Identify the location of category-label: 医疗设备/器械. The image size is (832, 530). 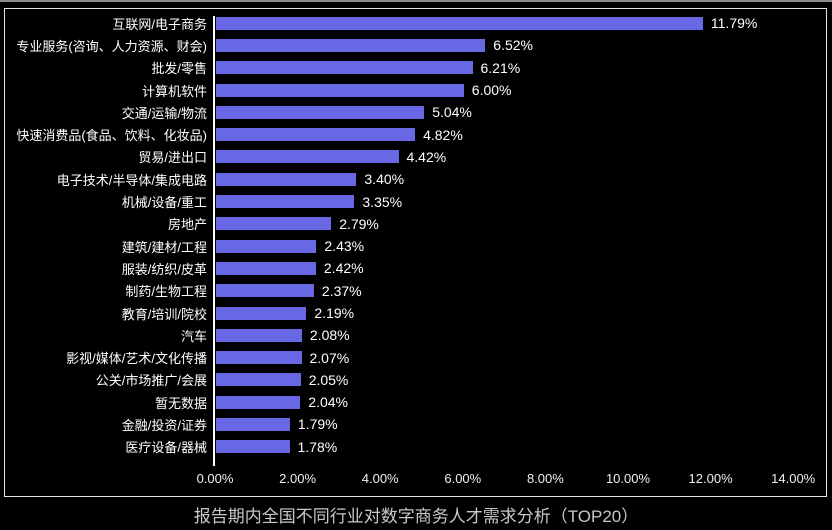
(166, 448).